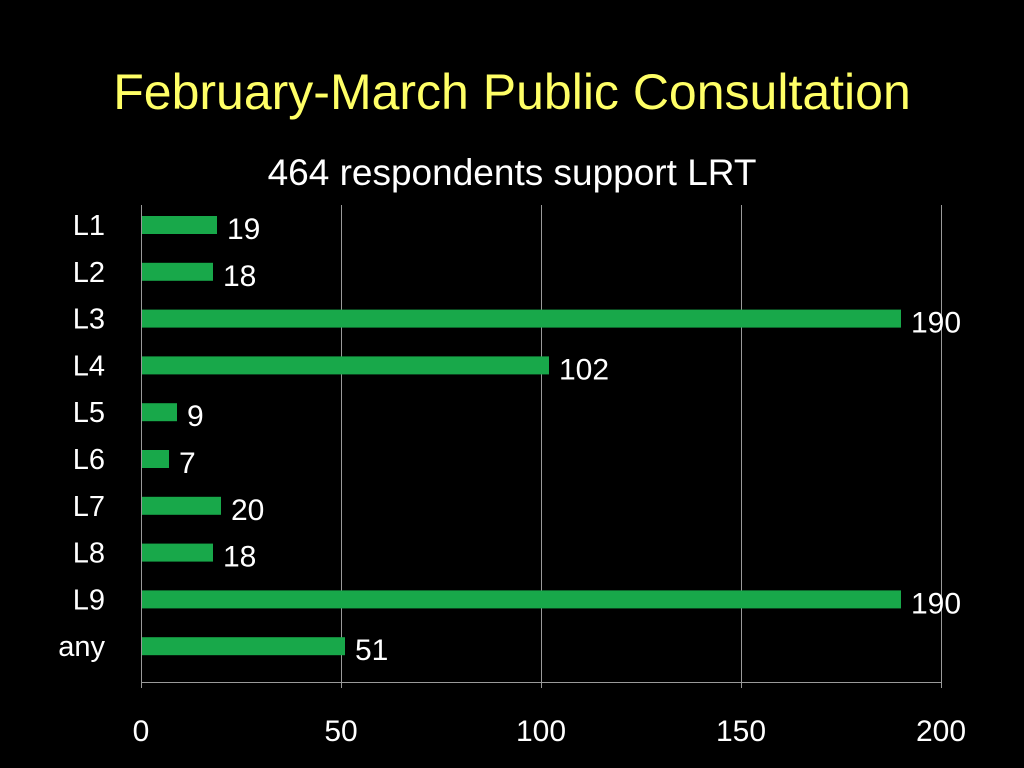  What do you see at coordinates (187, 463) in the screenshot?
I see `value-label: 7` at bounding box center [187, 463].